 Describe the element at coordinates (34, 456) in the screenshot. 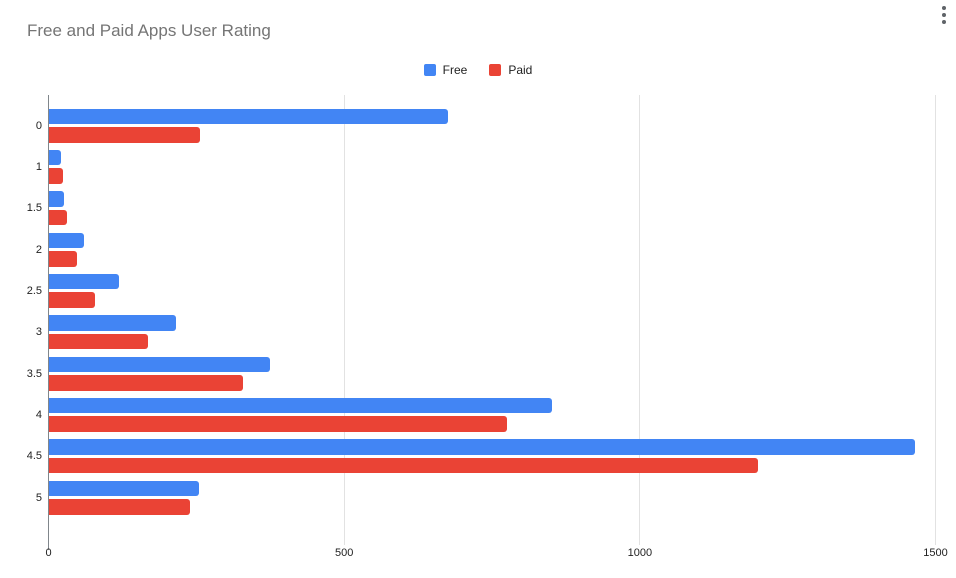

I see `y-axis-category-label: 4.5` at that location.